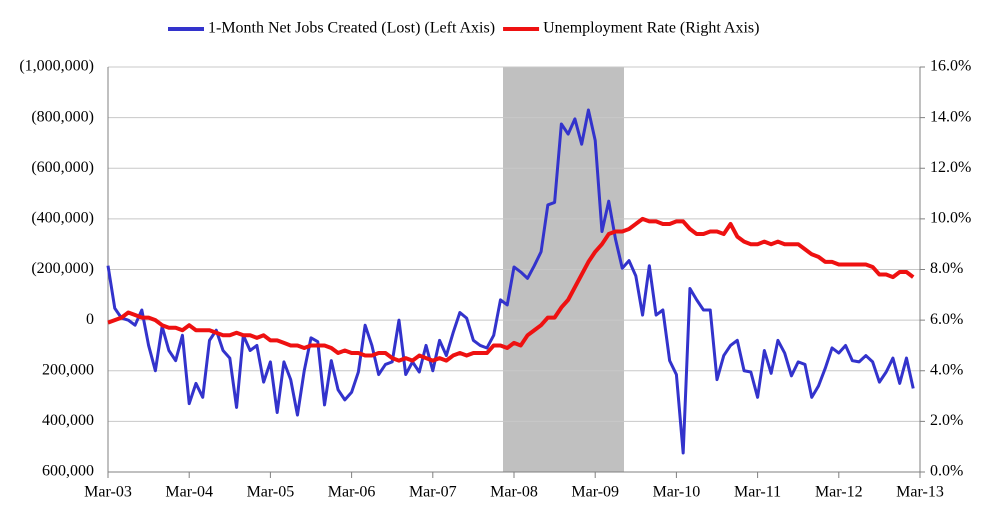  I want to click on x-tick-label: Mar-12, so click(839, 492).